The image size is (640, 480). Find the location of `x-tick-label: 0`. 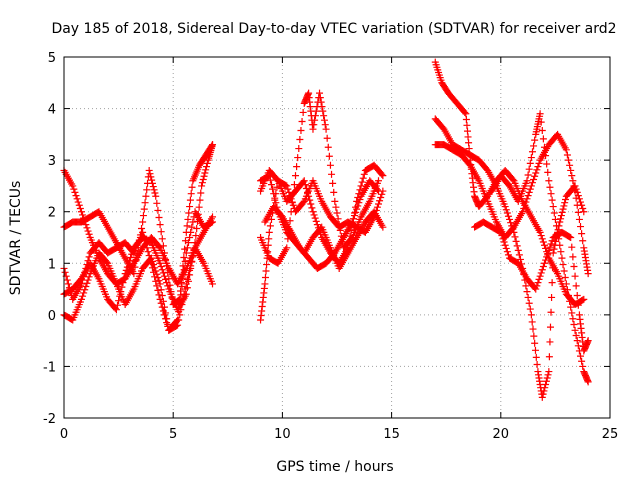

x-tick-label: 0 is located at coordinates (64, 434).